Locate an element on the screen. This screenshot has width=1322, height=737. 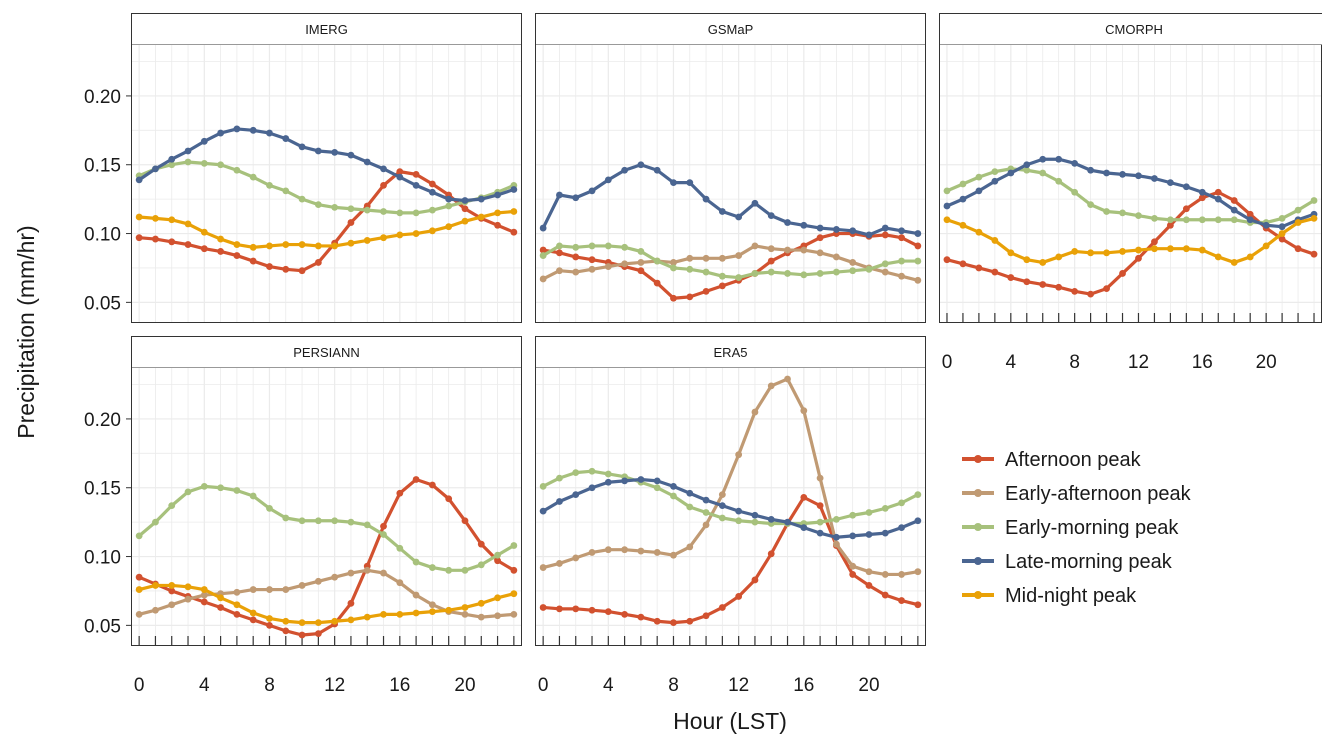
panel-title: GSMaP is located at coordinates (731, 29).